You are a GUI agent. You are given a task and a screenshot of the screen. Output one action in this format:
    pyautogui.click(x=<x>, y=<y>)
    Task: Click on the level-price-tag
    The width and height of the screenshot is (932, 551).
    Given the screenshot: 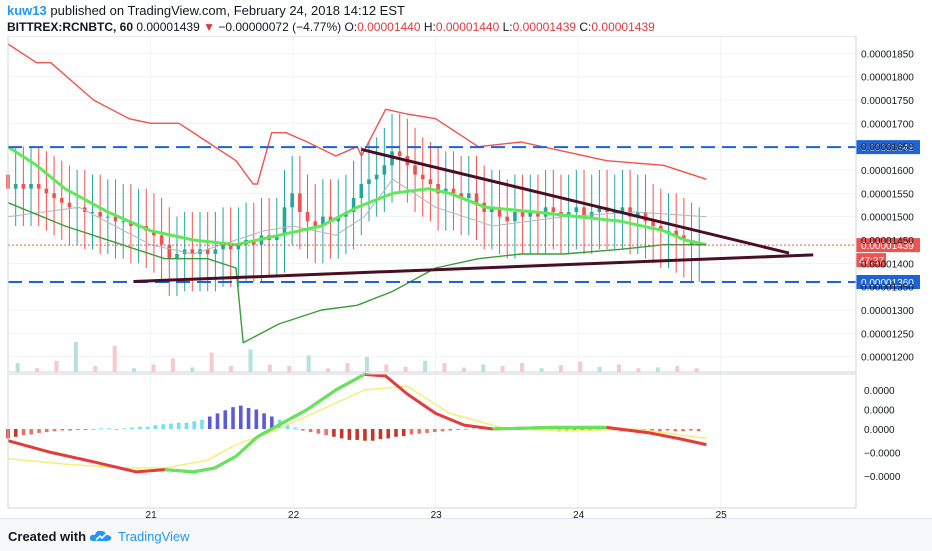 What is the action you would take?
    pyautogui.click(x=888, y=282)
    